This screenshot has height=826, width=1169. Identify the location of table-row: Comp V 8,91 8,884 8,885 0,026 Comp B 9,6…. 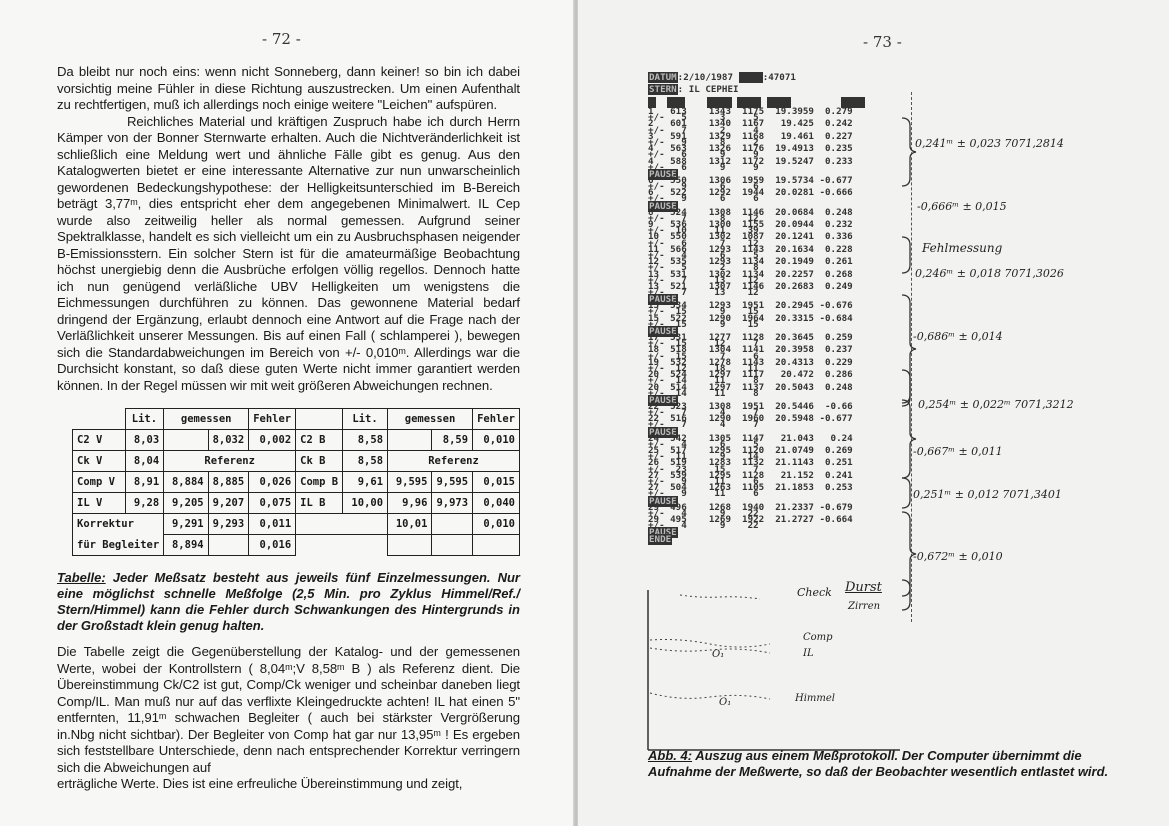
(296, 482).